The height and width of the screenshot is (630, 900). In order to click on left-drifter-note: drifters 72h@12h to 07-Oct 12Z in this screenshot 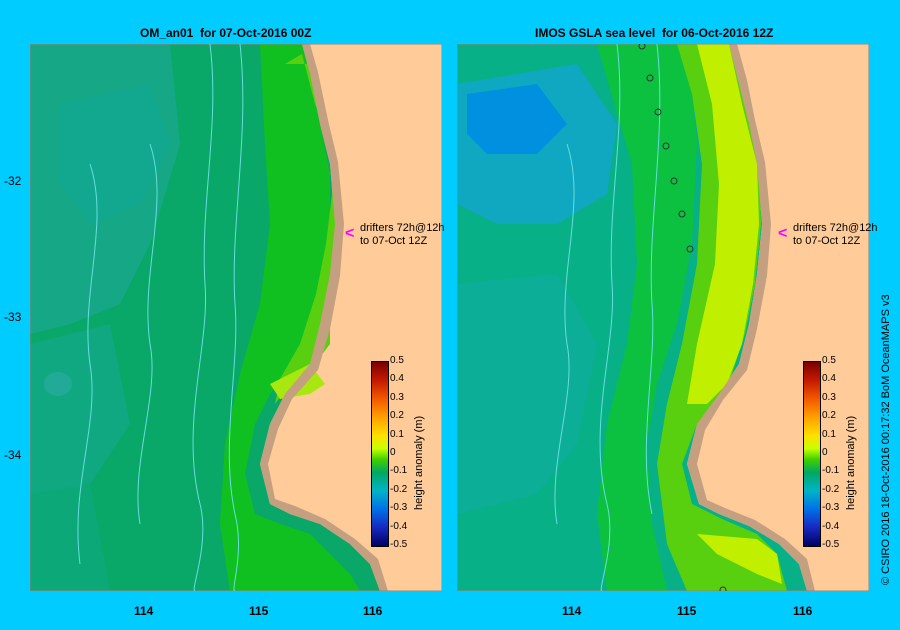, I will do `click(402, 235)`.